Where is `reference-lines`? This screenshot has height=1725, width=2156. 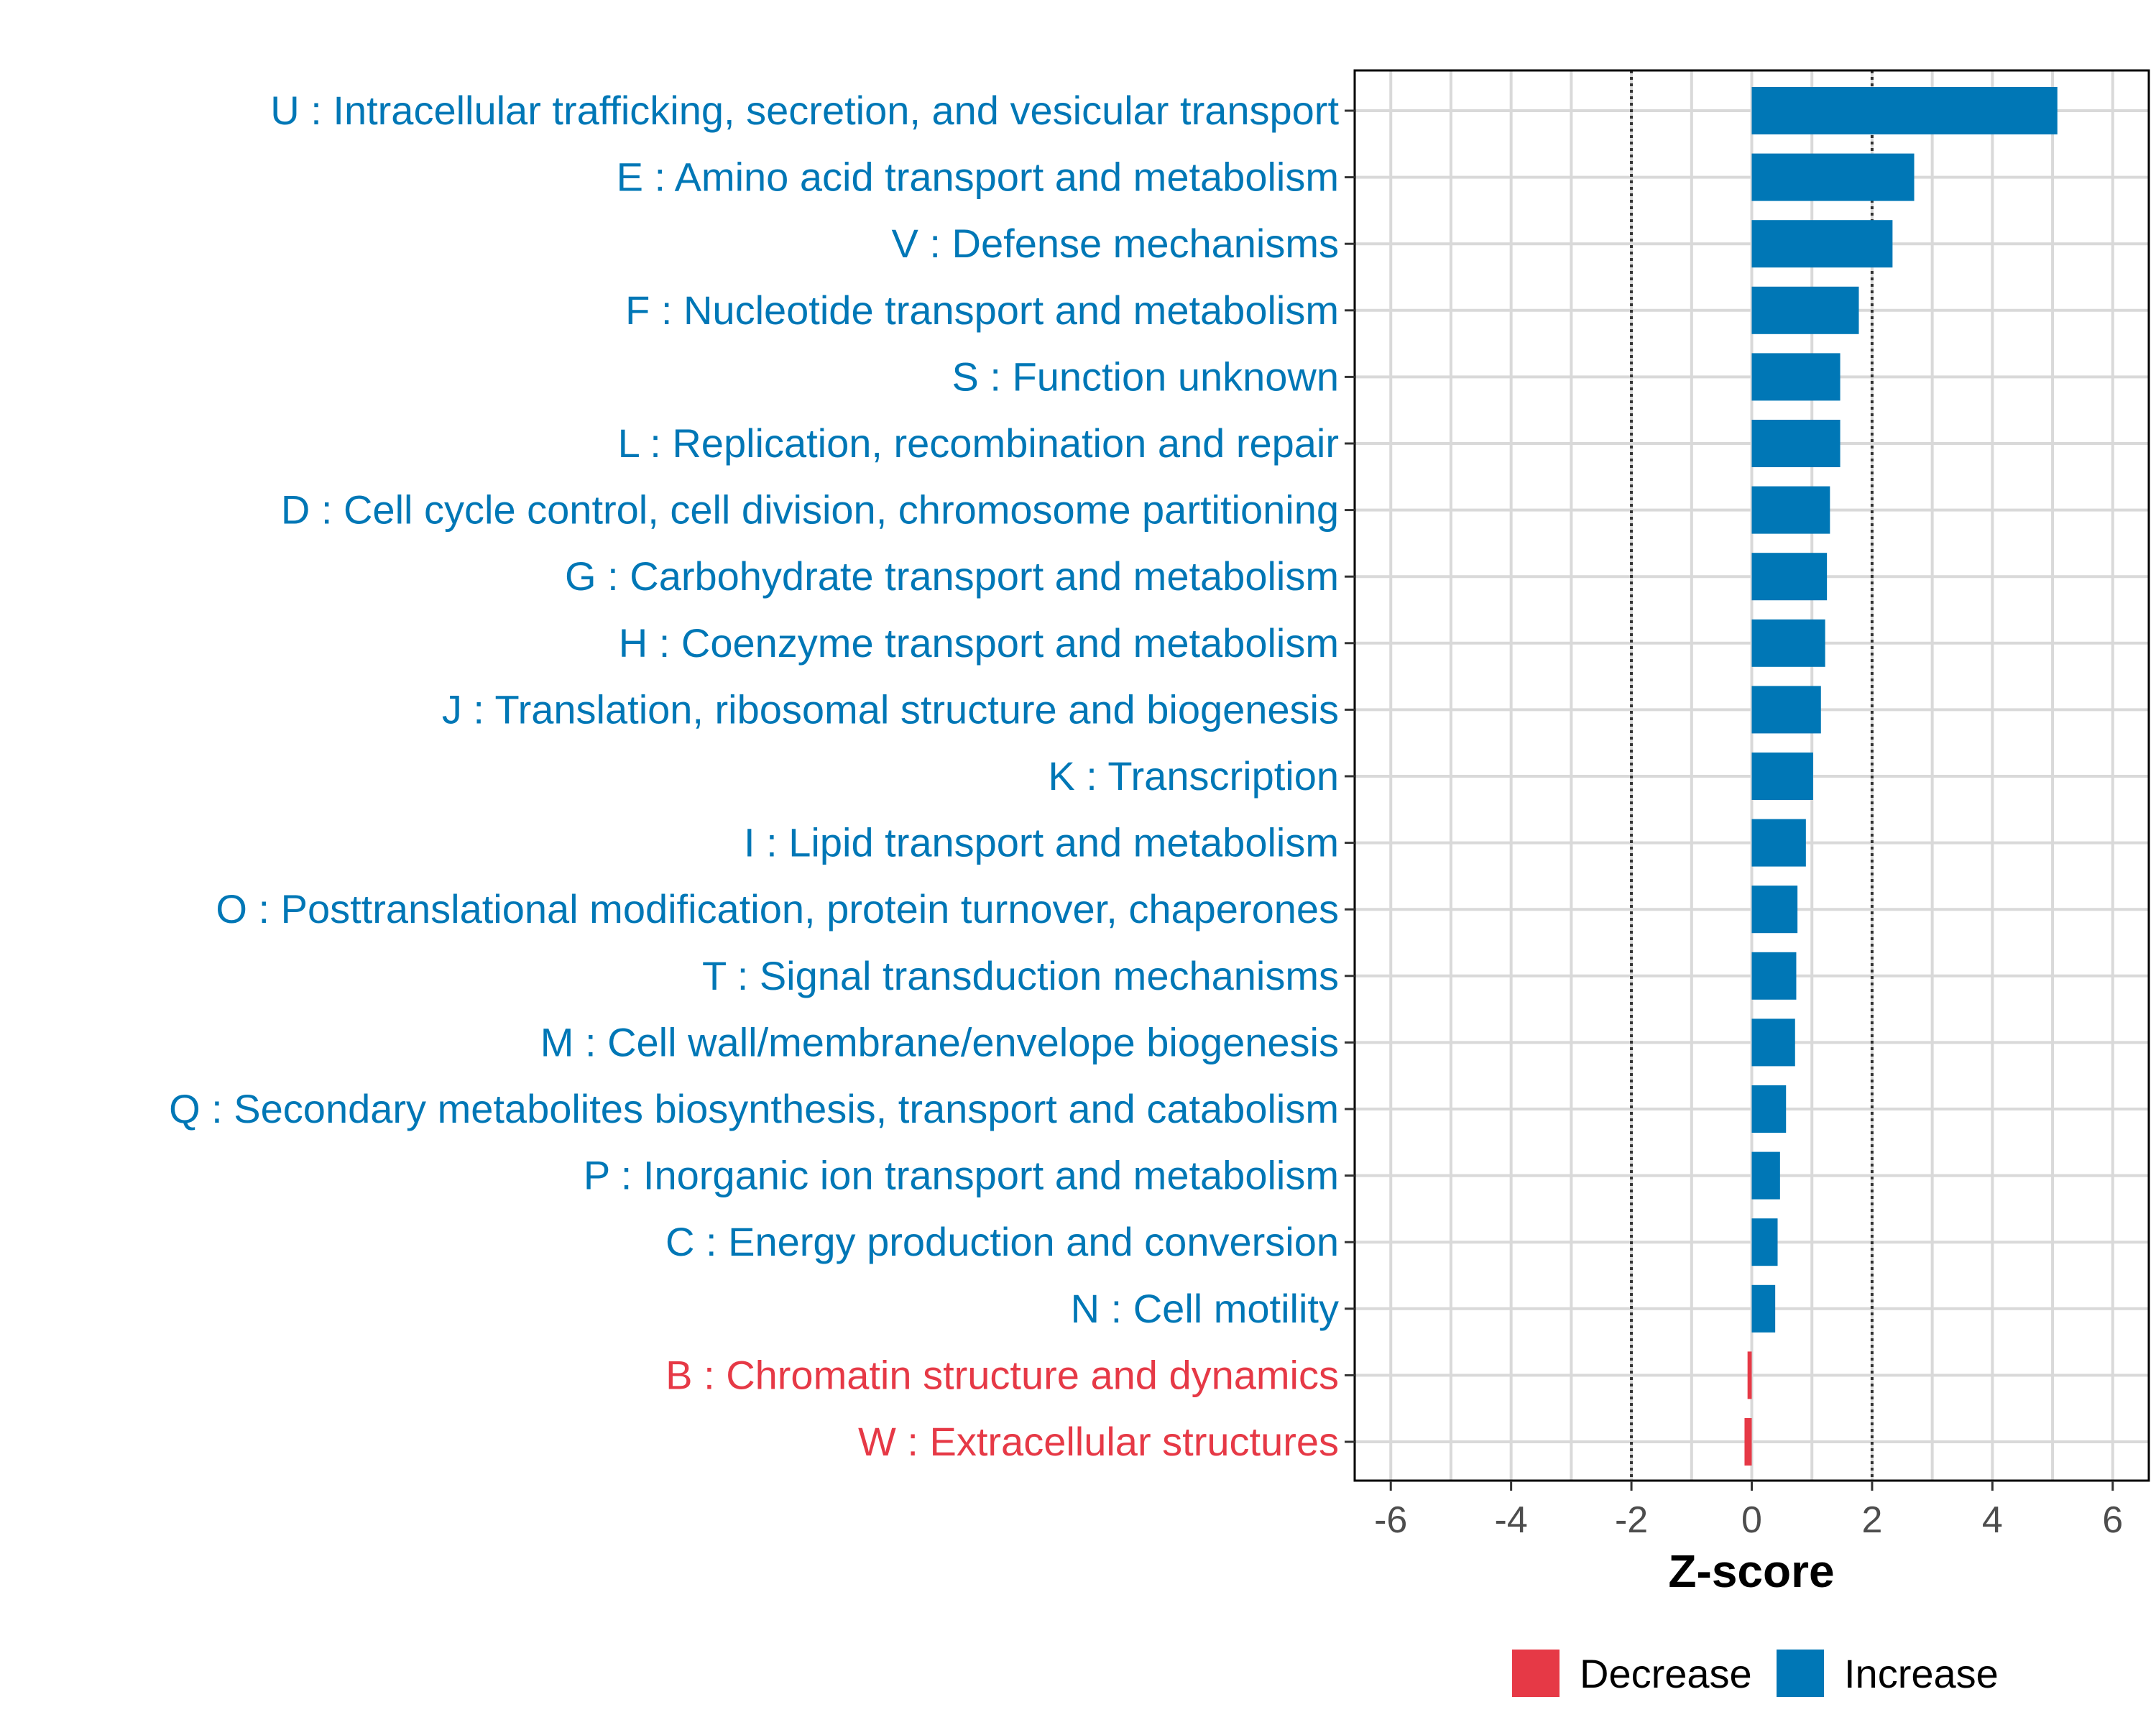 reference-lines is located at coordinates (1752, 775).